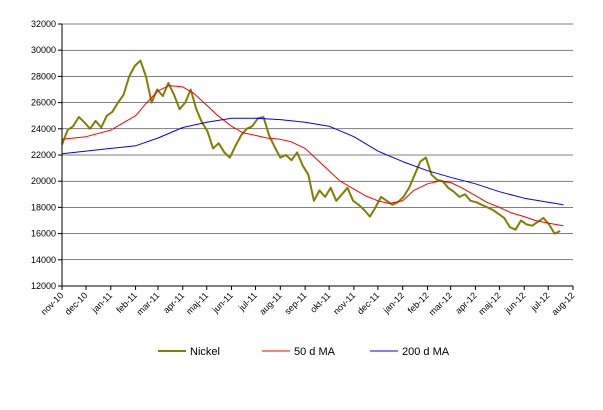 Image resolution: width=603 pixels, height=410 pixels. What do you see at coordinates (101, 302) in the screenshot?
I see `x-tick-label: jan-11` at bounding box center [101, 302].